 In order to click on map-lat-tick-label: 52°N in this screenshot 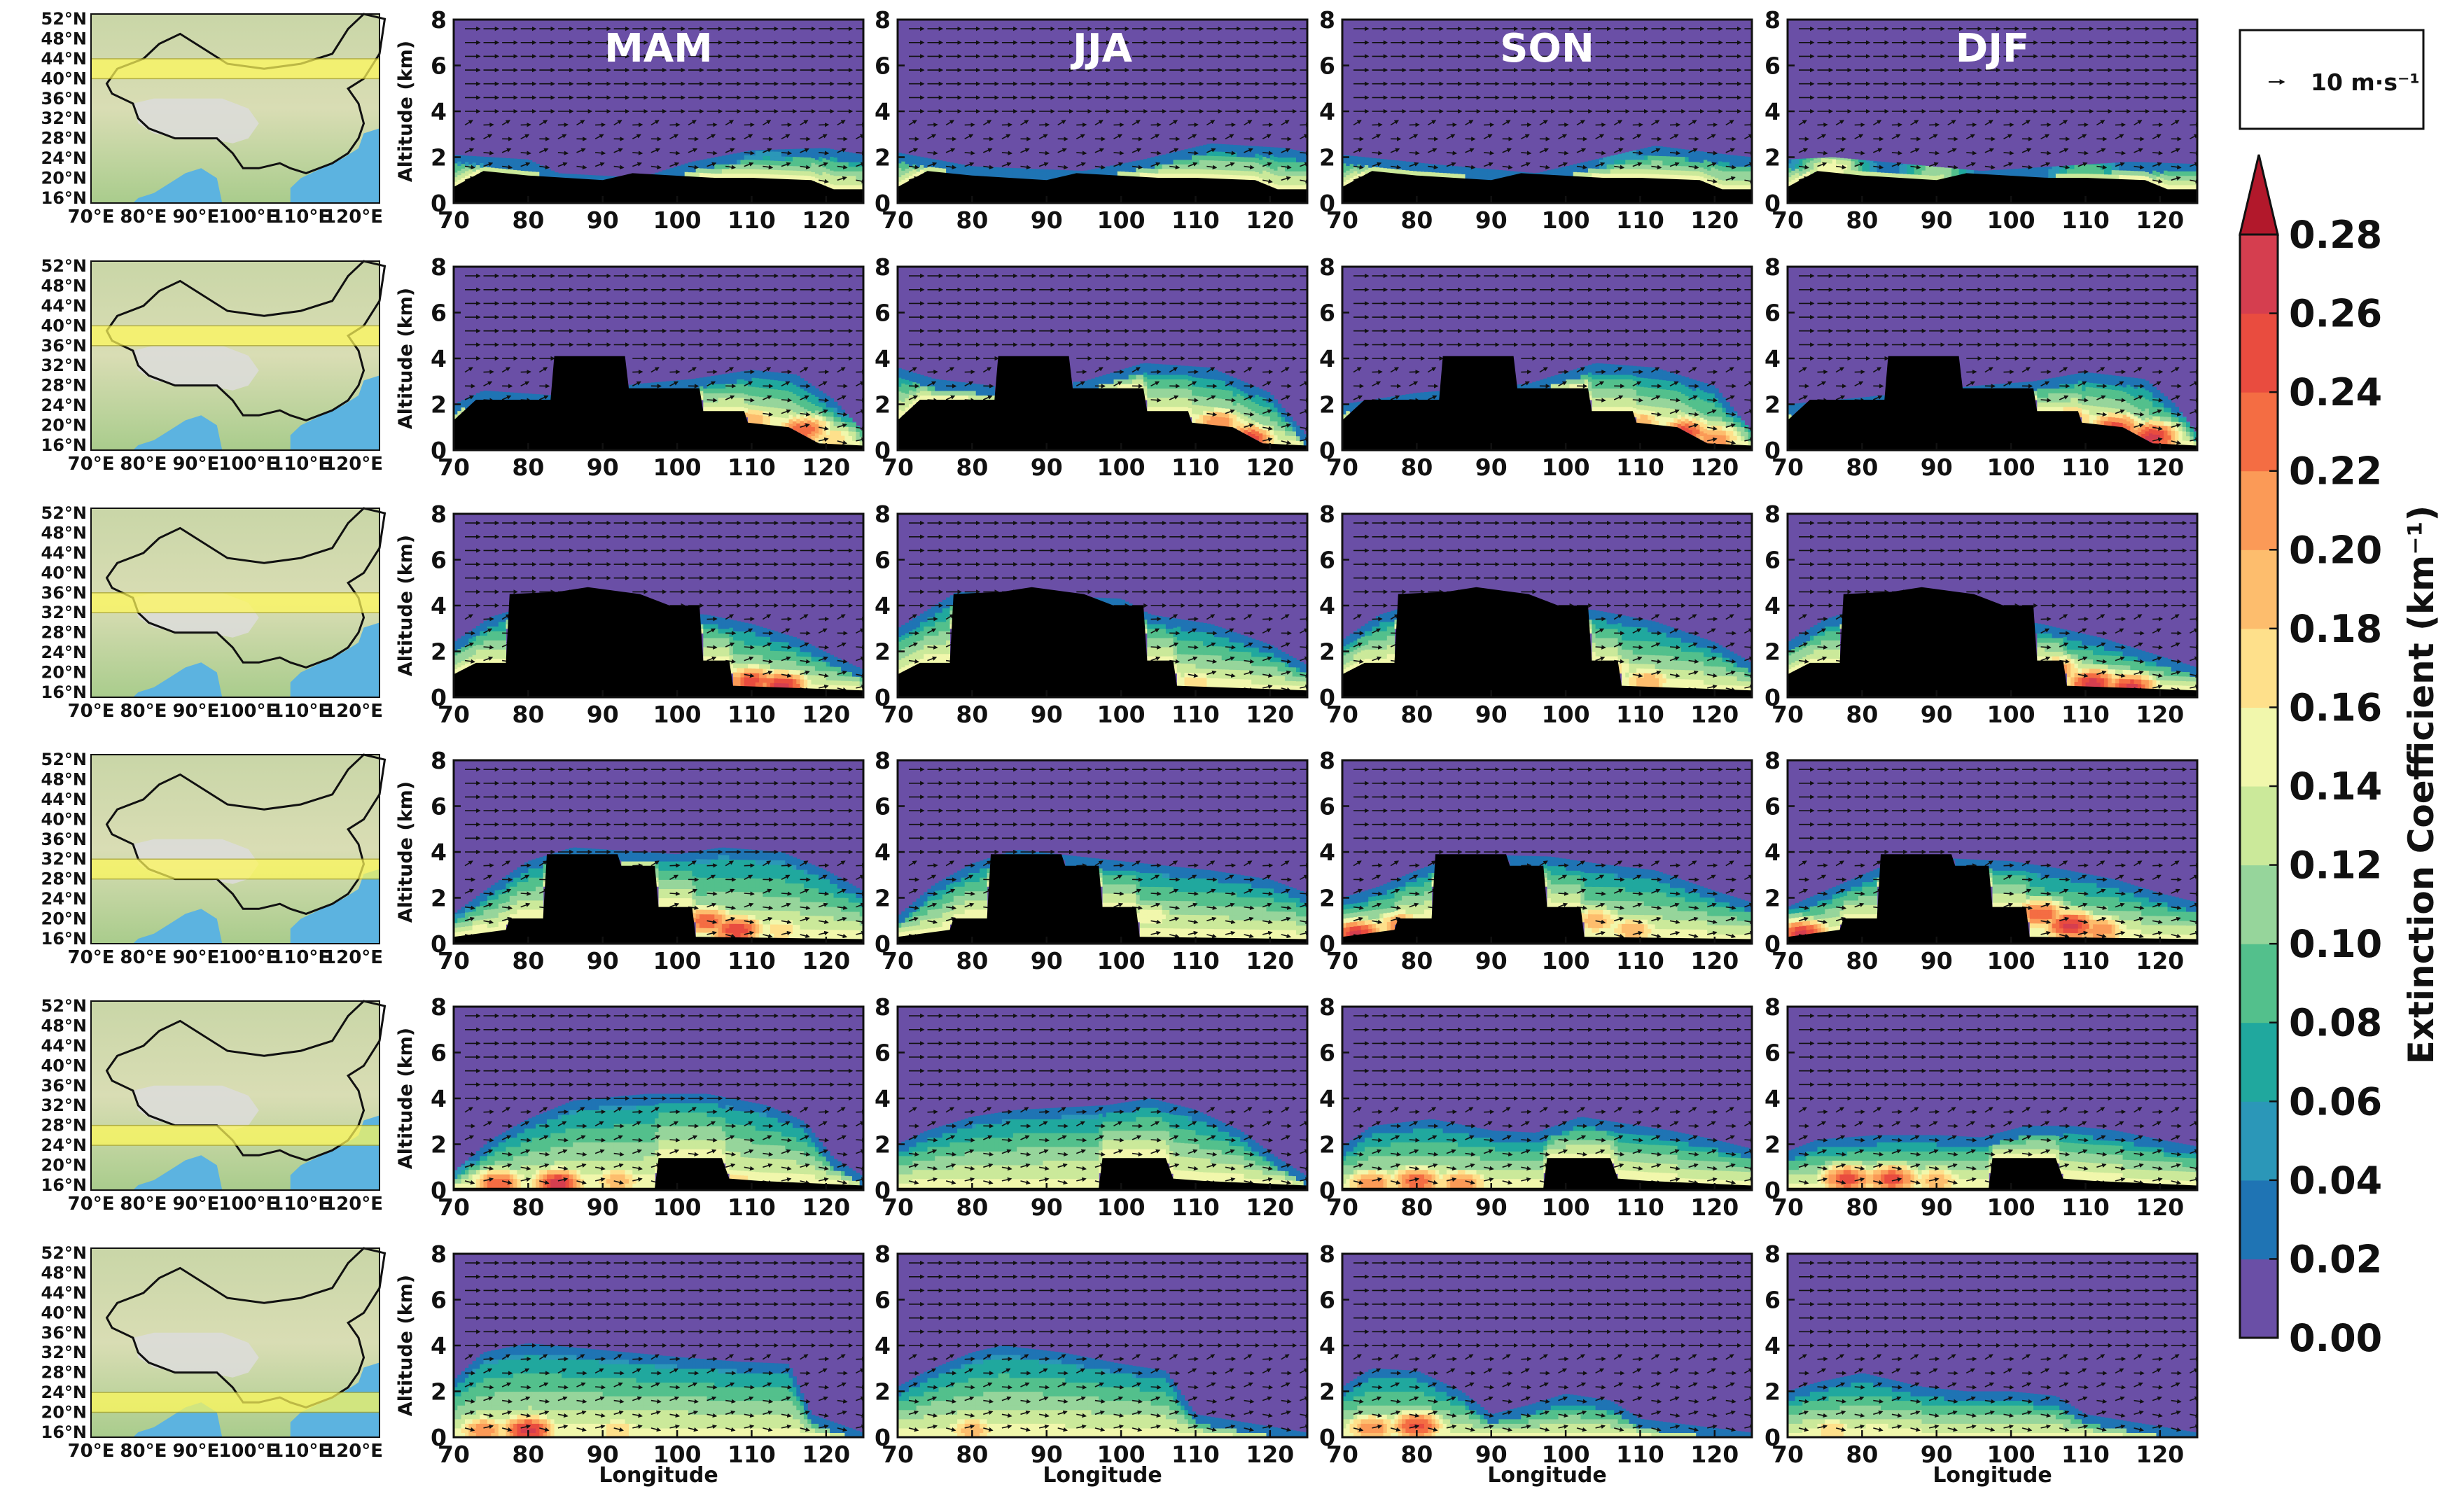, I will do `click(64, 513)`.